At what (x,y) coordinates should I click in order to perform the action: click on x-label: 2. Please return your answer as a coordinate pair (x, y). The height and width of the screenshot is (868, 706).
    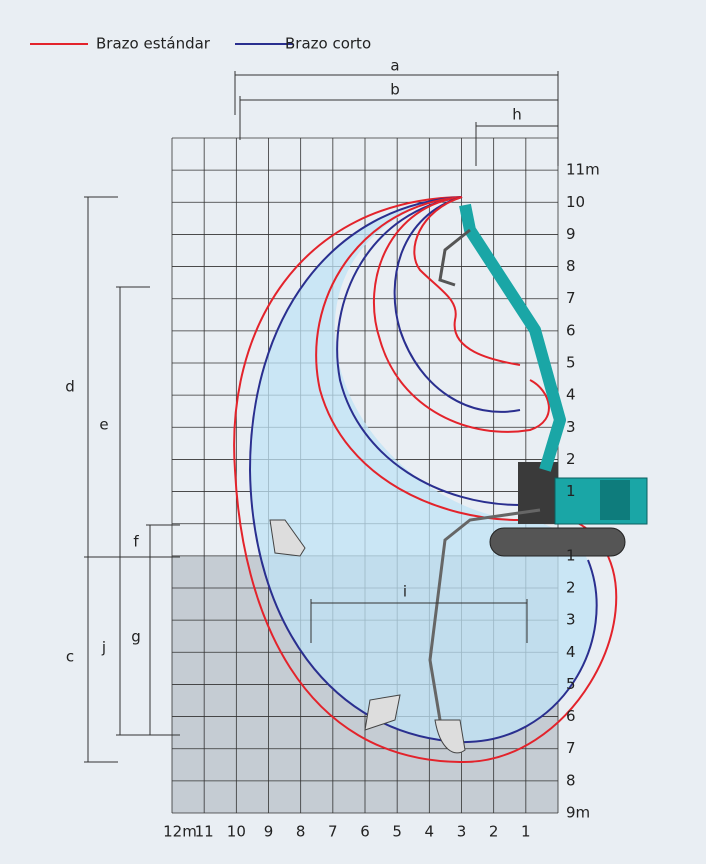
    Looking at the image, I should click on (494, 832).